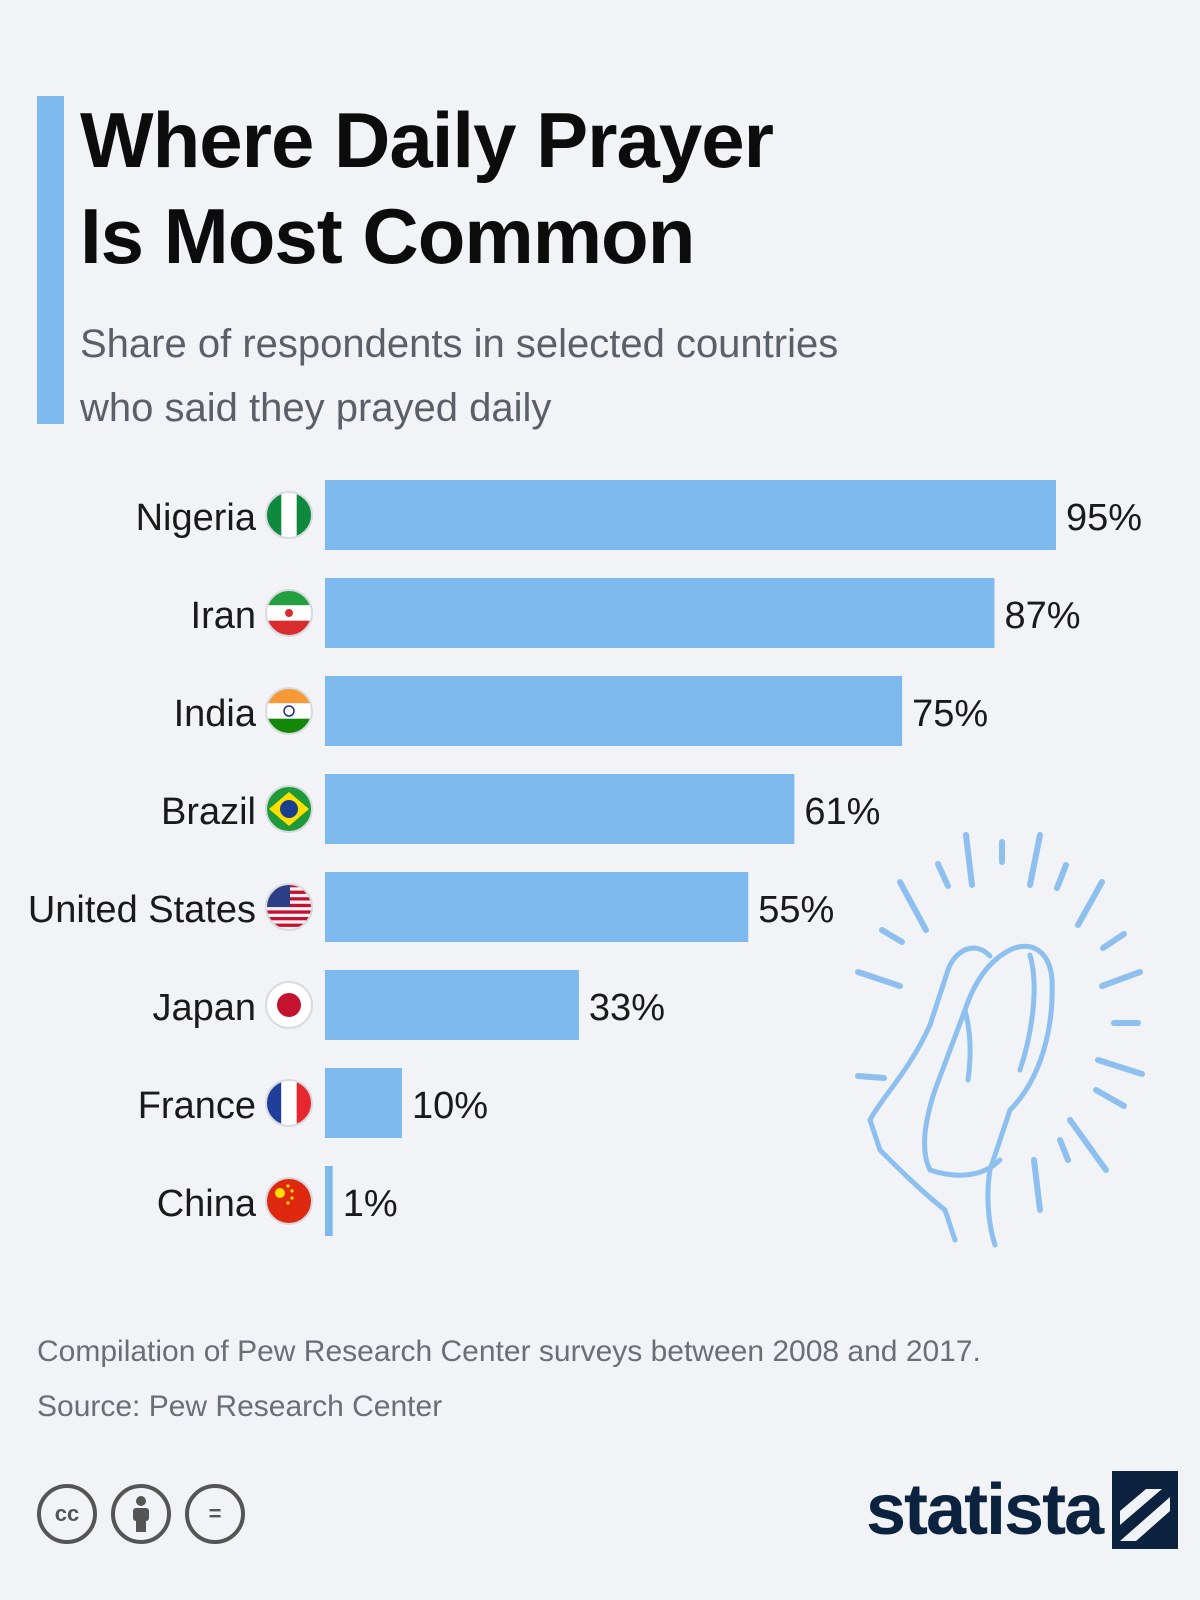  What do you see at coordinates (204, 1008) in the screenshot?
I see `category-label-japan: Japan` at bounding box center [204, 1008].